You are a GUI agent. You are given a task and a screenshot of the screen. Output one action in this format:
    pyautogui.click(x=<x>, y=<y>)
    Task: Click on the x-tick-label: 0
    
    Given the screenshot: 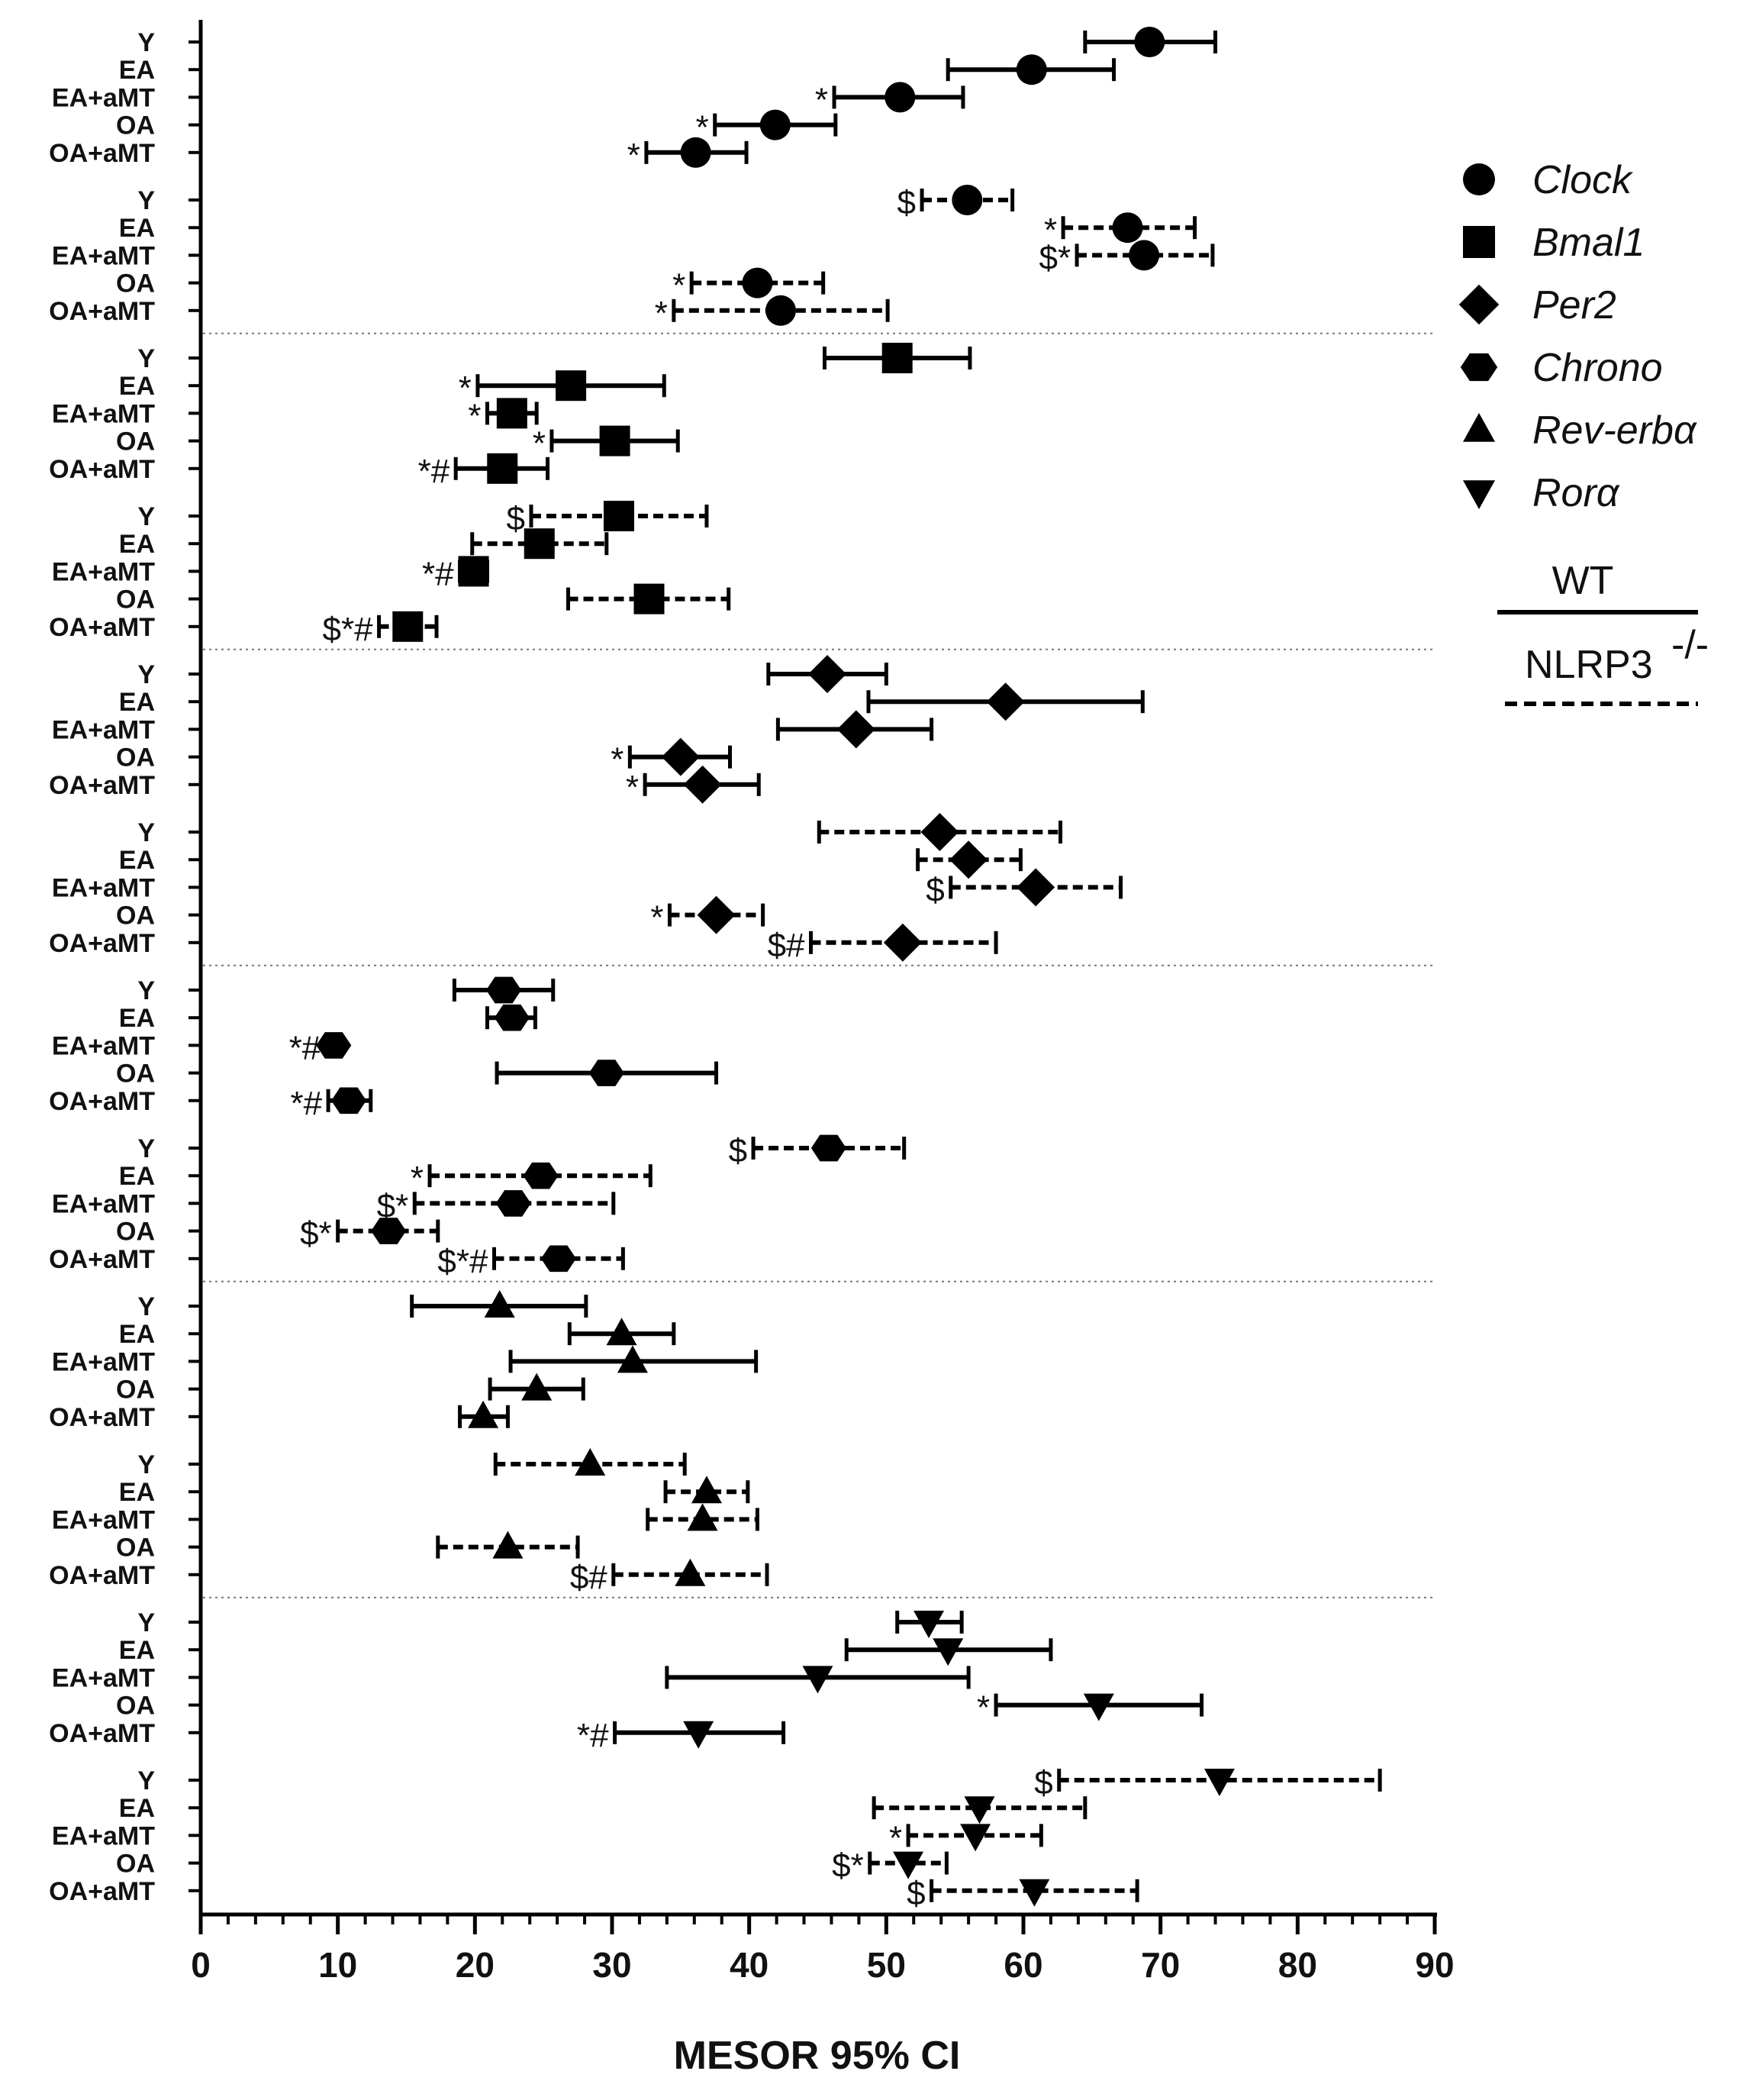 What is the action you would take?
    pyautogui.click(x=201, y=1965)
    